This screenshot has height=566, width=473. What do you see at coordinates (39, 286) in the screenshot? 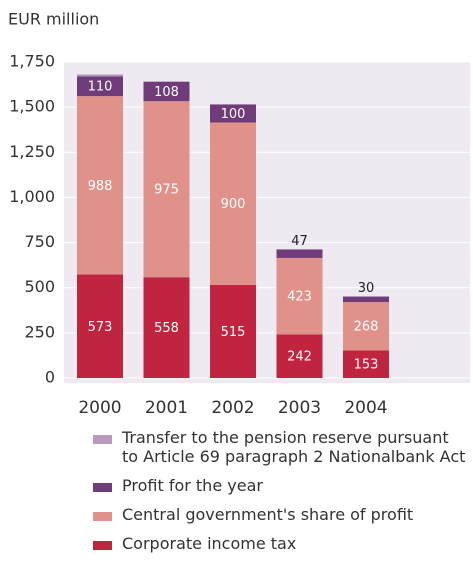
I see `y-tick-label: 500` at bounding box center [39, 286].